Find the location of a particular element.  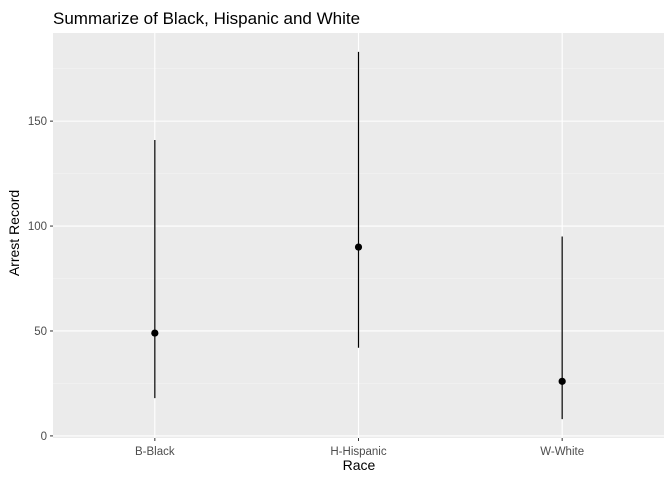

x-tick-label: B-Black is located at coordinates (155, 452).